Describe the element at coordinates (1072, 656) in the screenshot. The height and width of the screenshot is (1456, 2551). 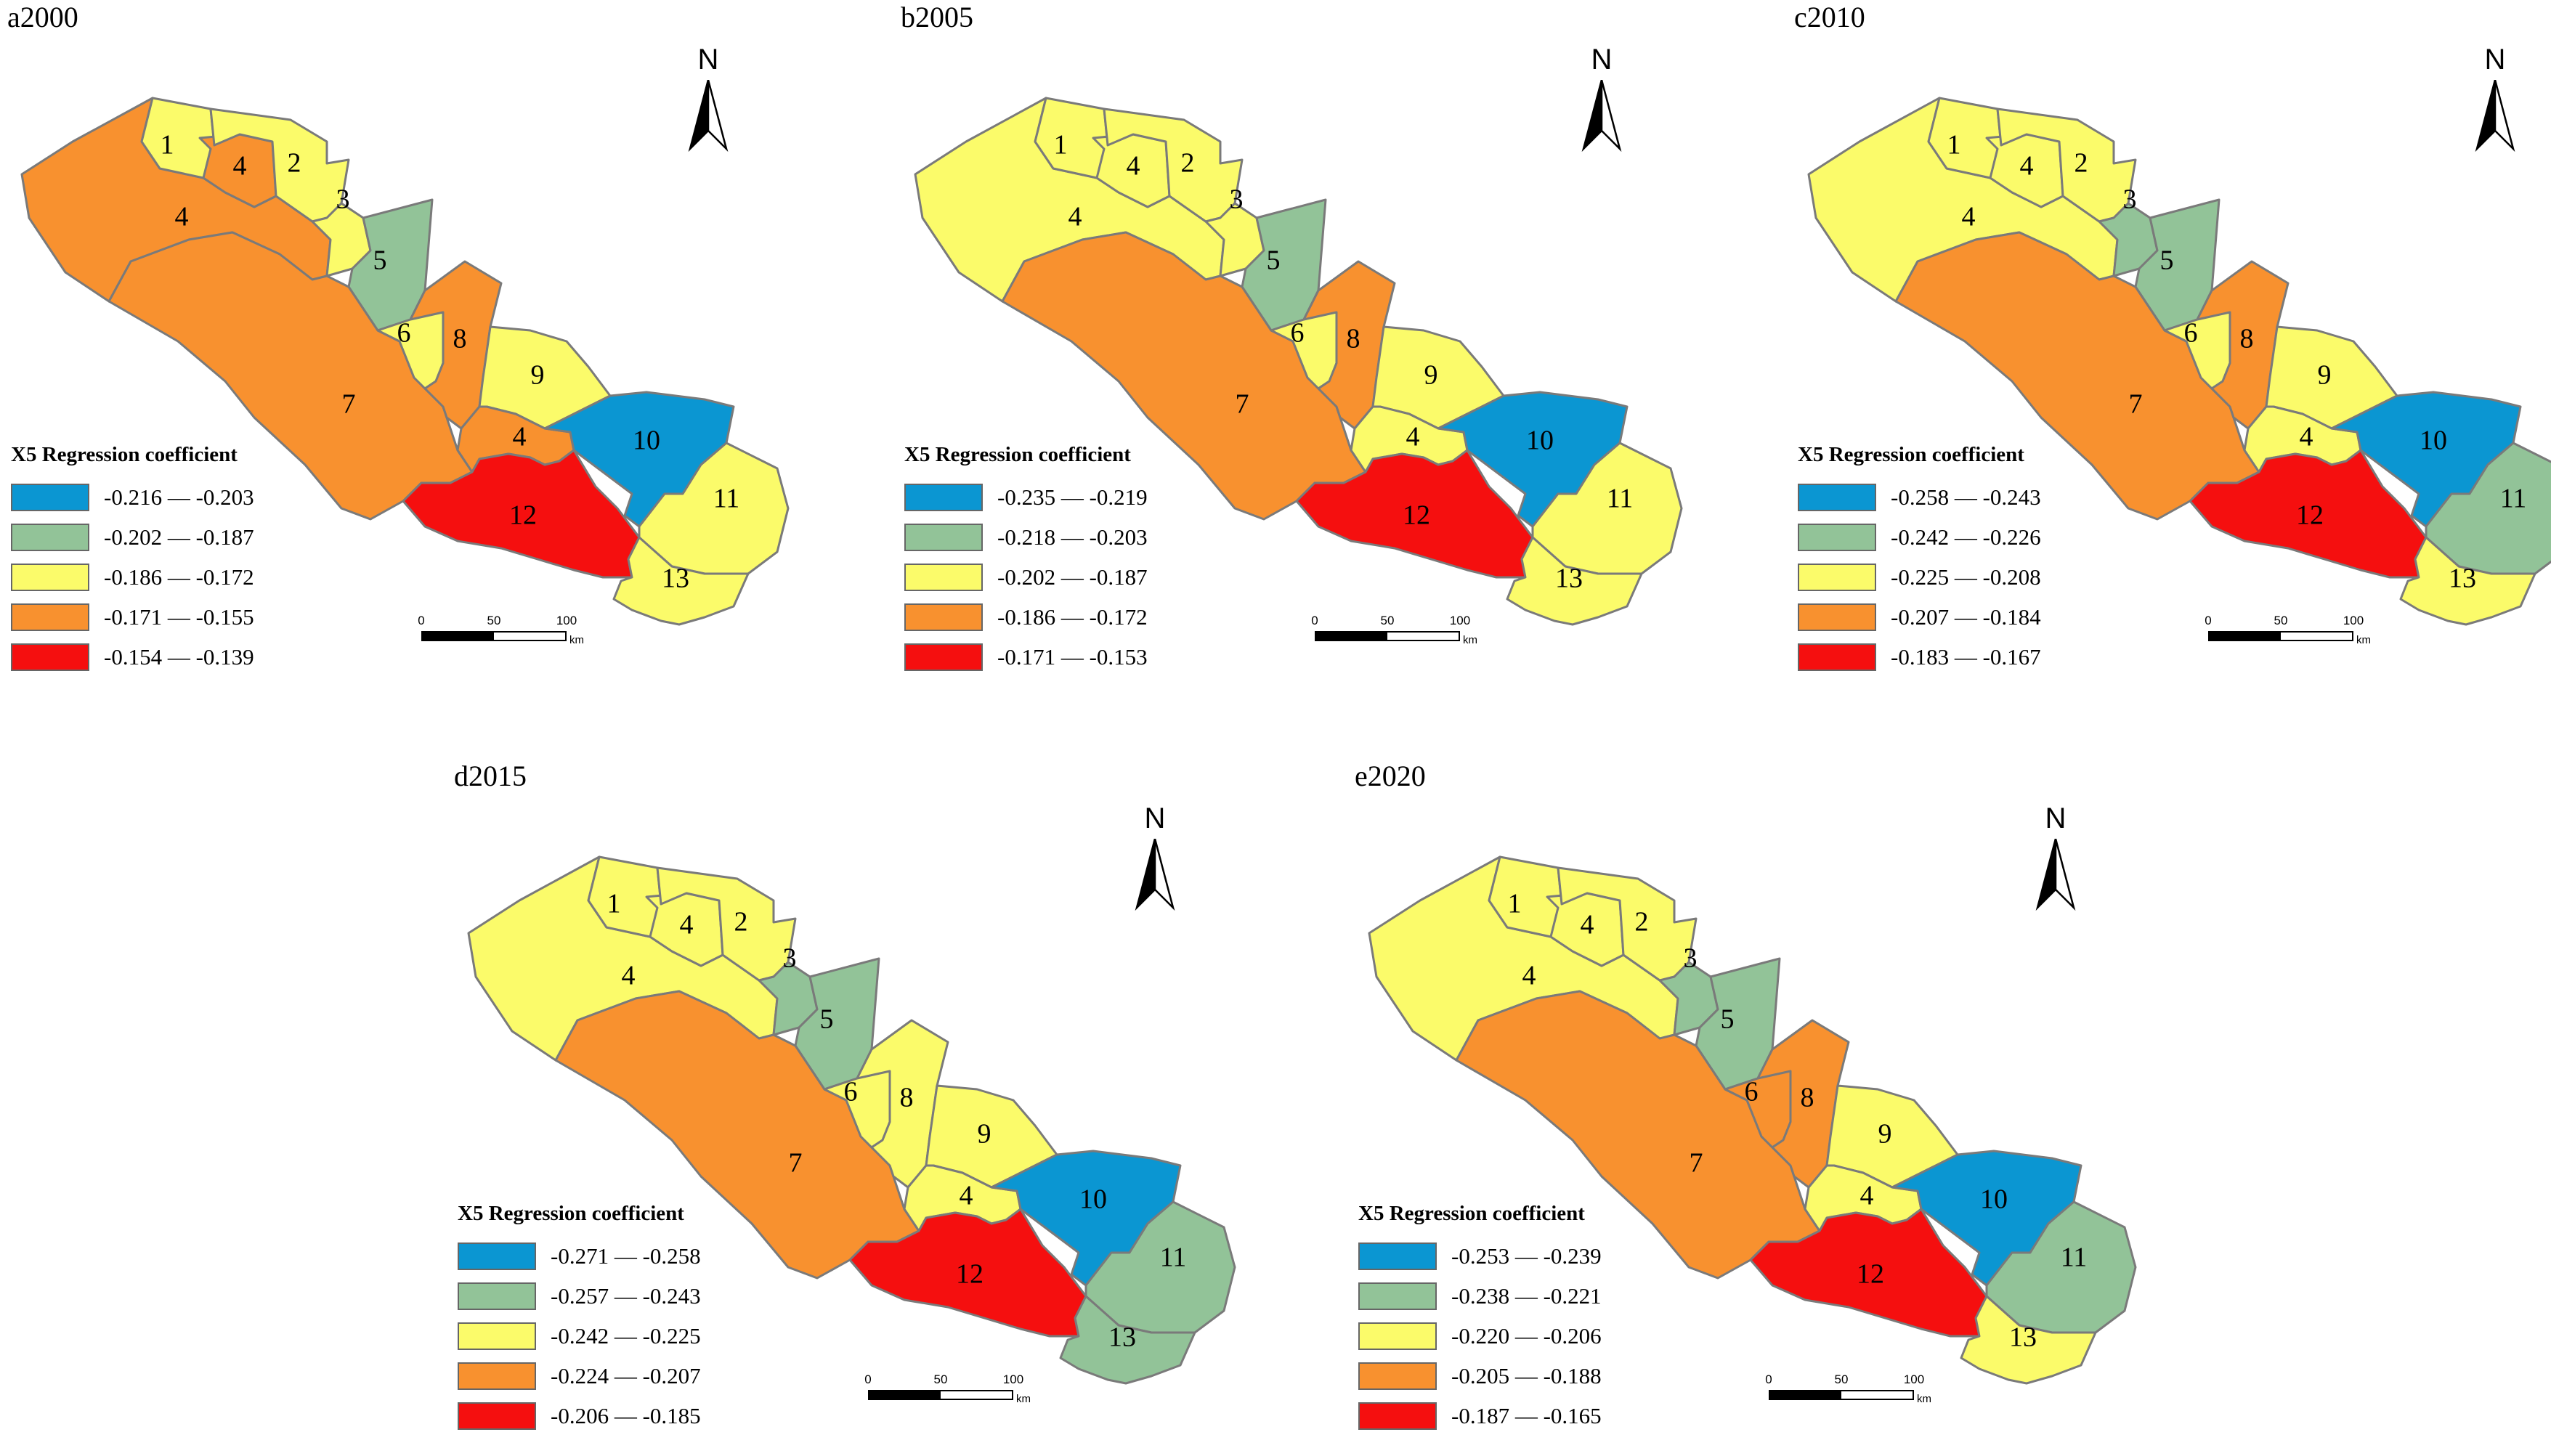
I see `legend-range: -0.171 — -0.153` at that location.